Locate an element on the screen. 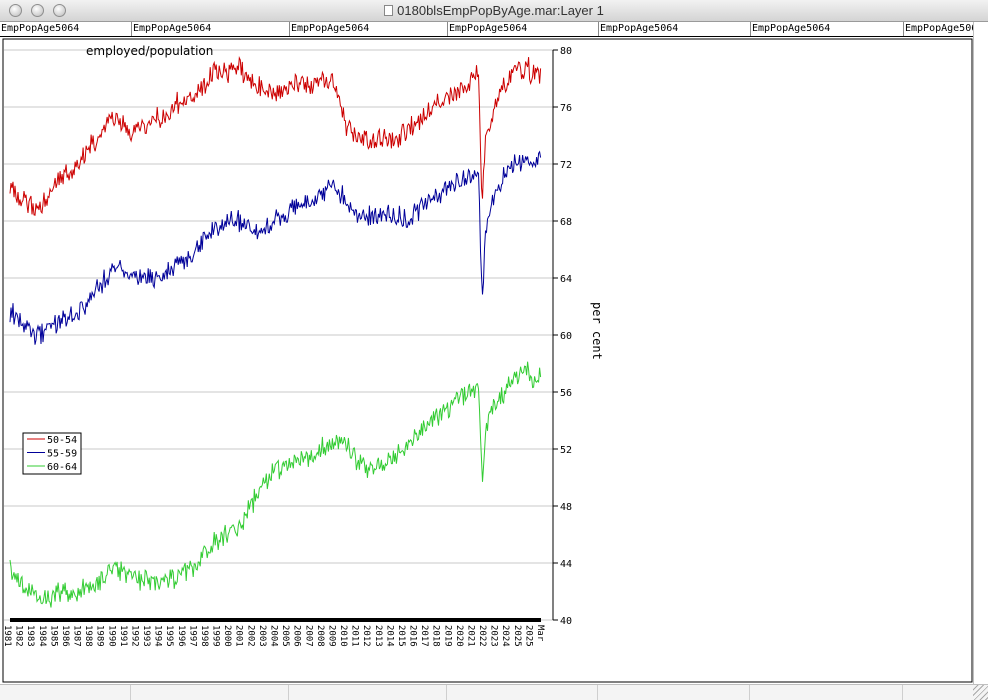 The image size is (988, 700). y-axis-ticks: 40 44 48 52 56 60 64 68 72 76 80 is located at coordinates (562, 336).